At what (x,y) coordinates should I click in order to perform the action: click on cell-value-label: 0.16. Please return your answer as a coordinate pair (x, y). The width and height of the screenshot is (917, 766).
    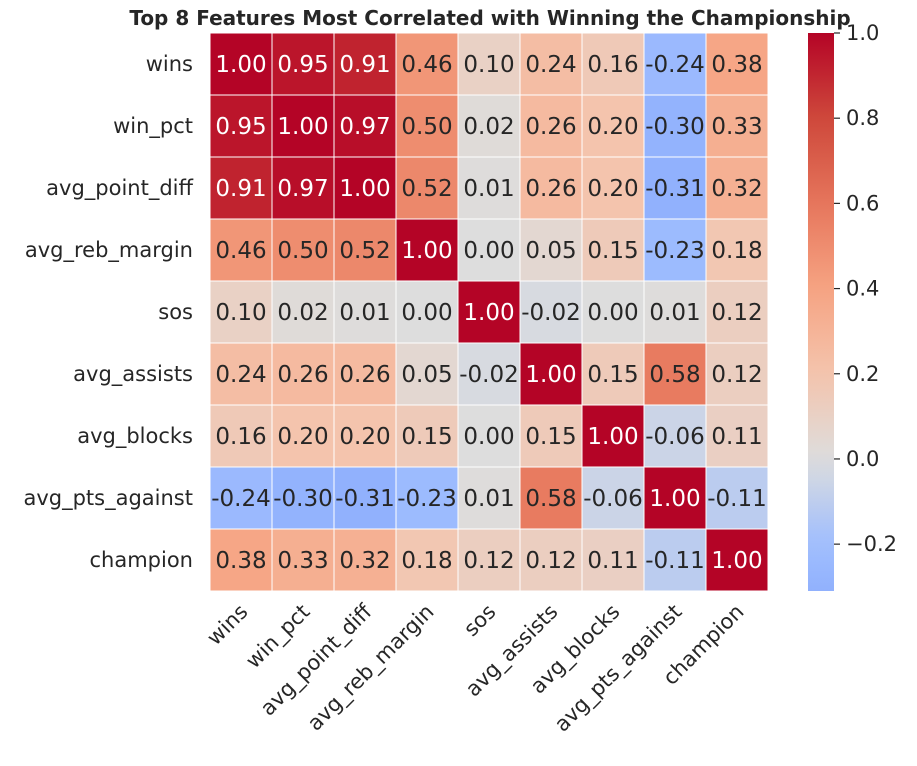
    Looking at the image, I should click on (240, 437).